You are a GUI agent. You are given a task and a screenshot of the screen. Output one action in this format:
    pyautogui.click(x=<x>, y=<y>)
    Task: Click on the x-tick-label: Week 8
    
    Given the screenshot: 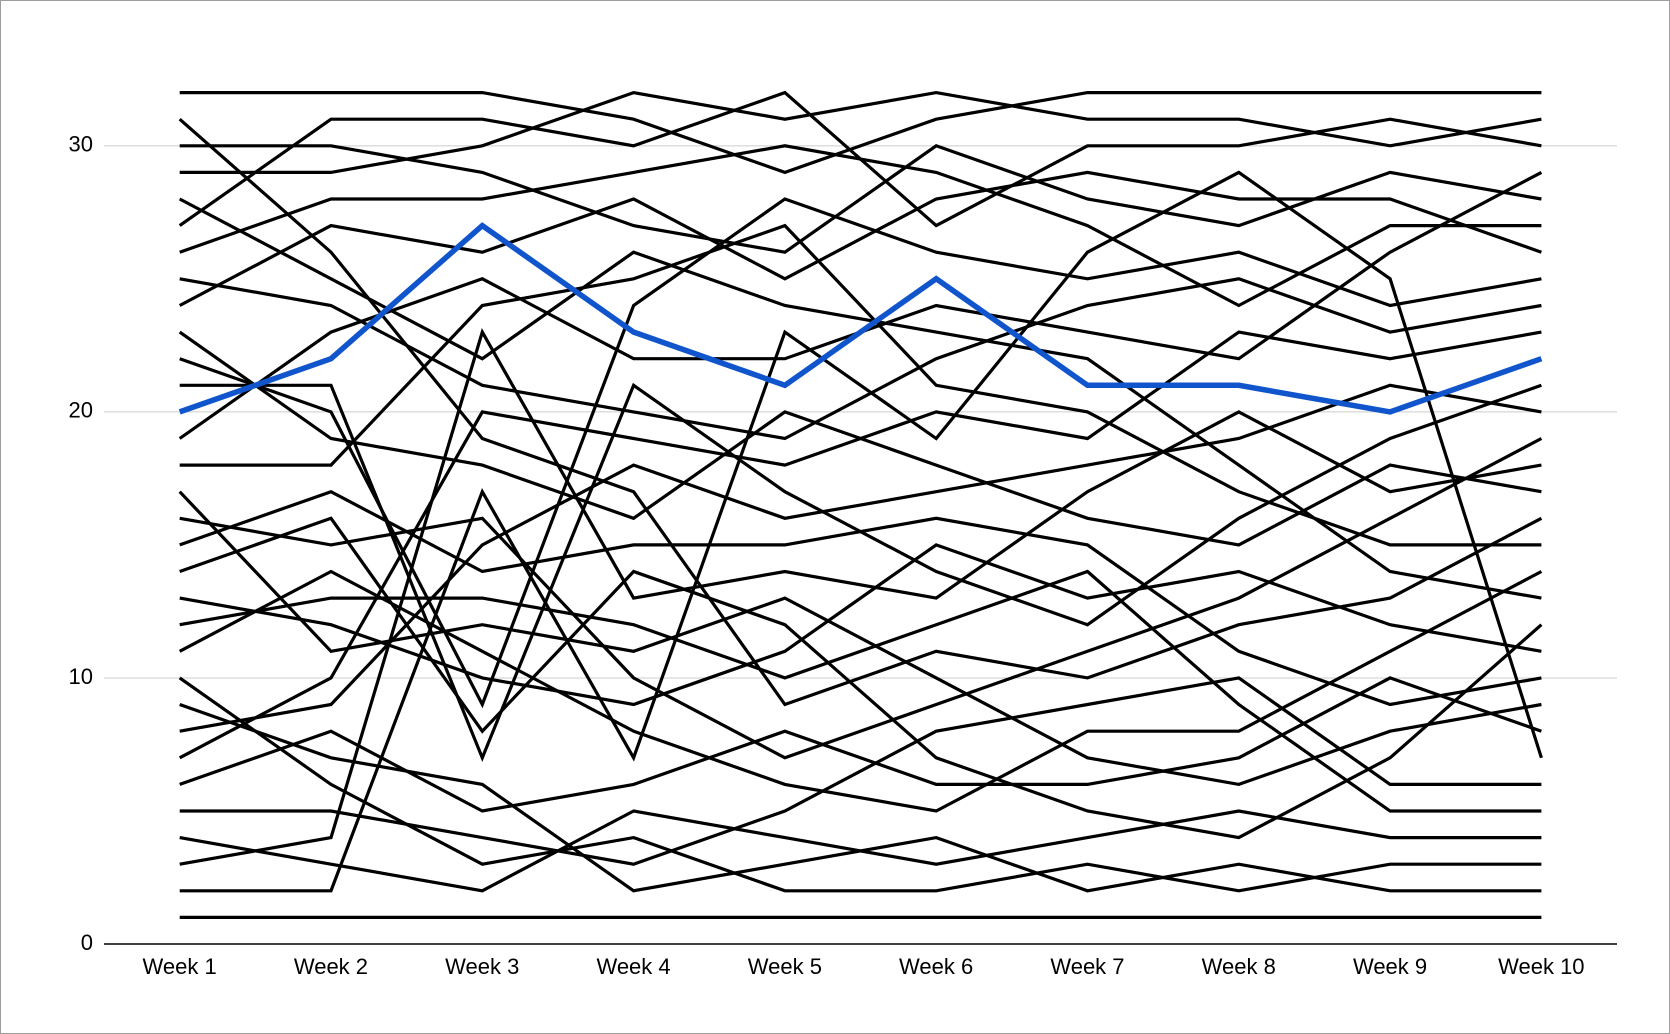 What is the action you would take?
    pyautogui.click(x=1239, y=966)
    